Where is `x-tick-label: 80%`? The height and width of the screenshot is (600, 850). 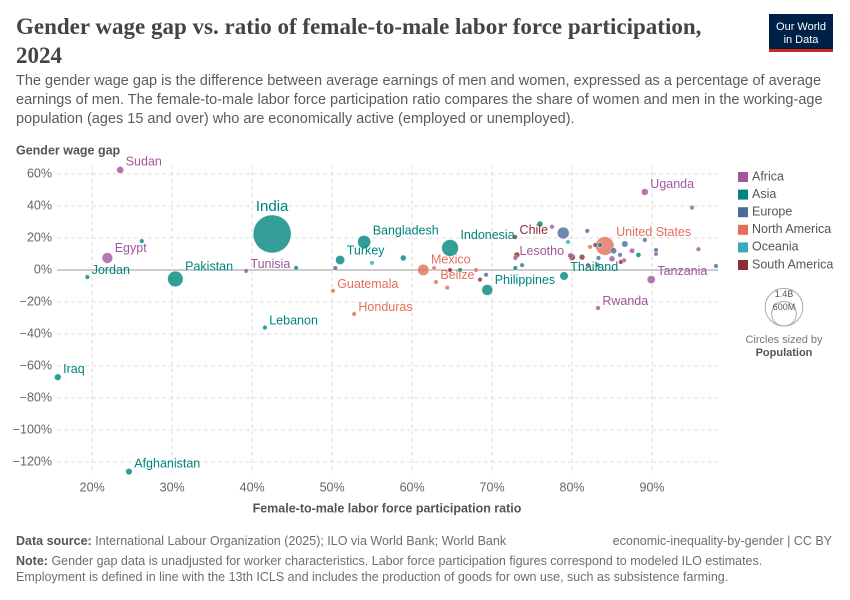 x-tick-label: 80% is located at coordinates (572, 487).